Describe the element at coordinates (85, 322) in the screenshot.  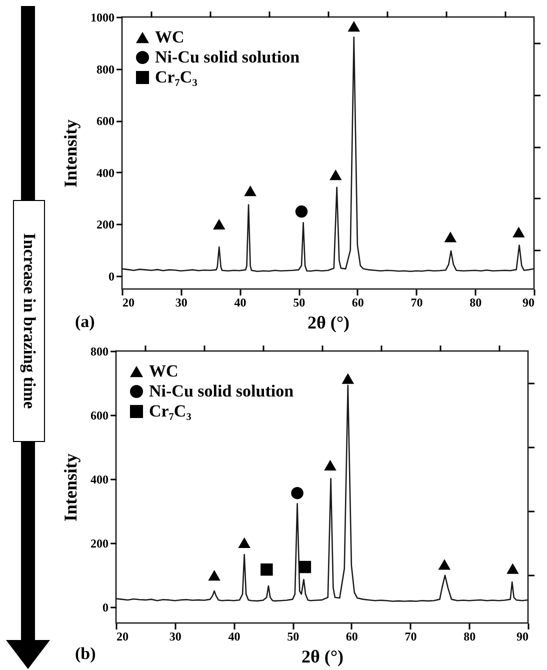
I see `text: (a)` at that location.